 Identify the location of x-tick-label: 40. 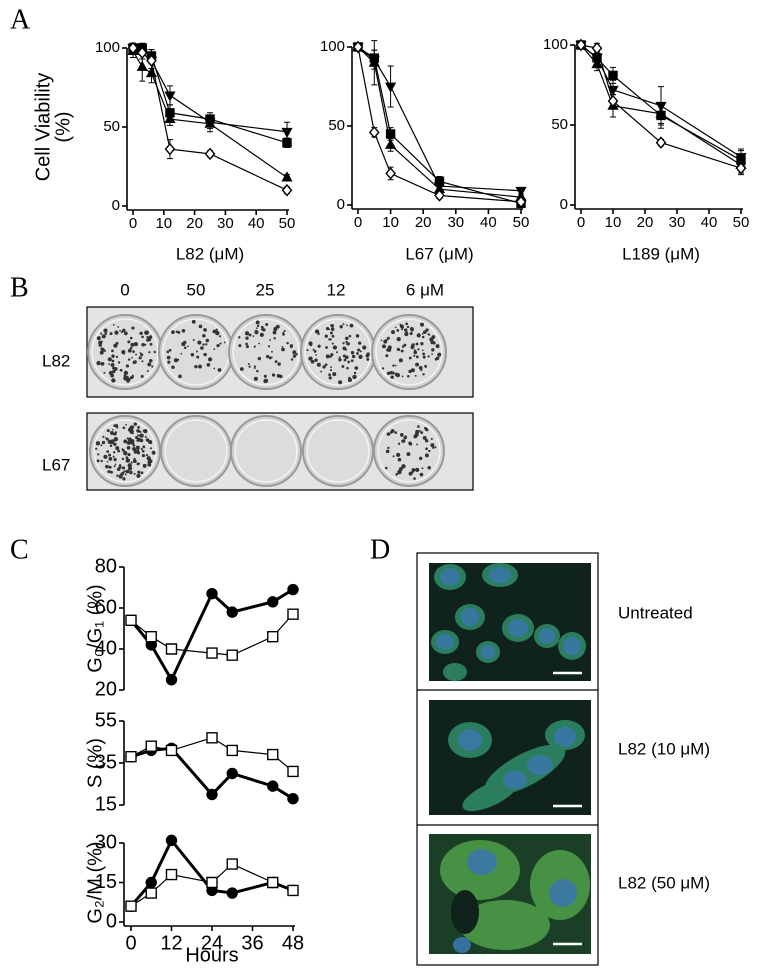
(256, 223).